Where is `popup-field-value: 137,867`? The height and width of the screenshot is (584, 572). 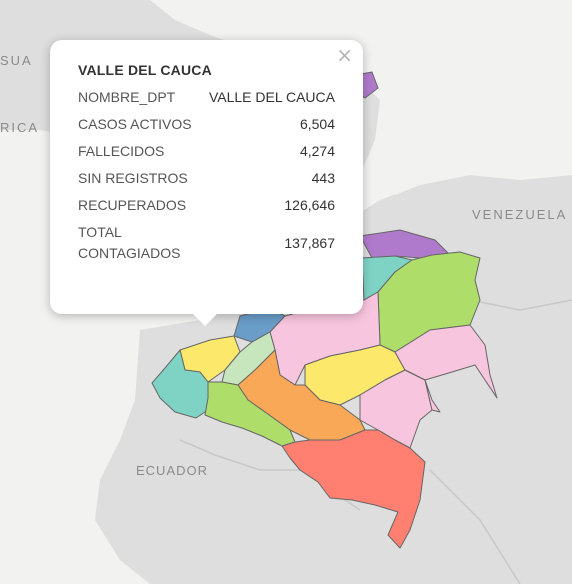 popup-field-value: 137,867 is located at coordinates (309, 242).